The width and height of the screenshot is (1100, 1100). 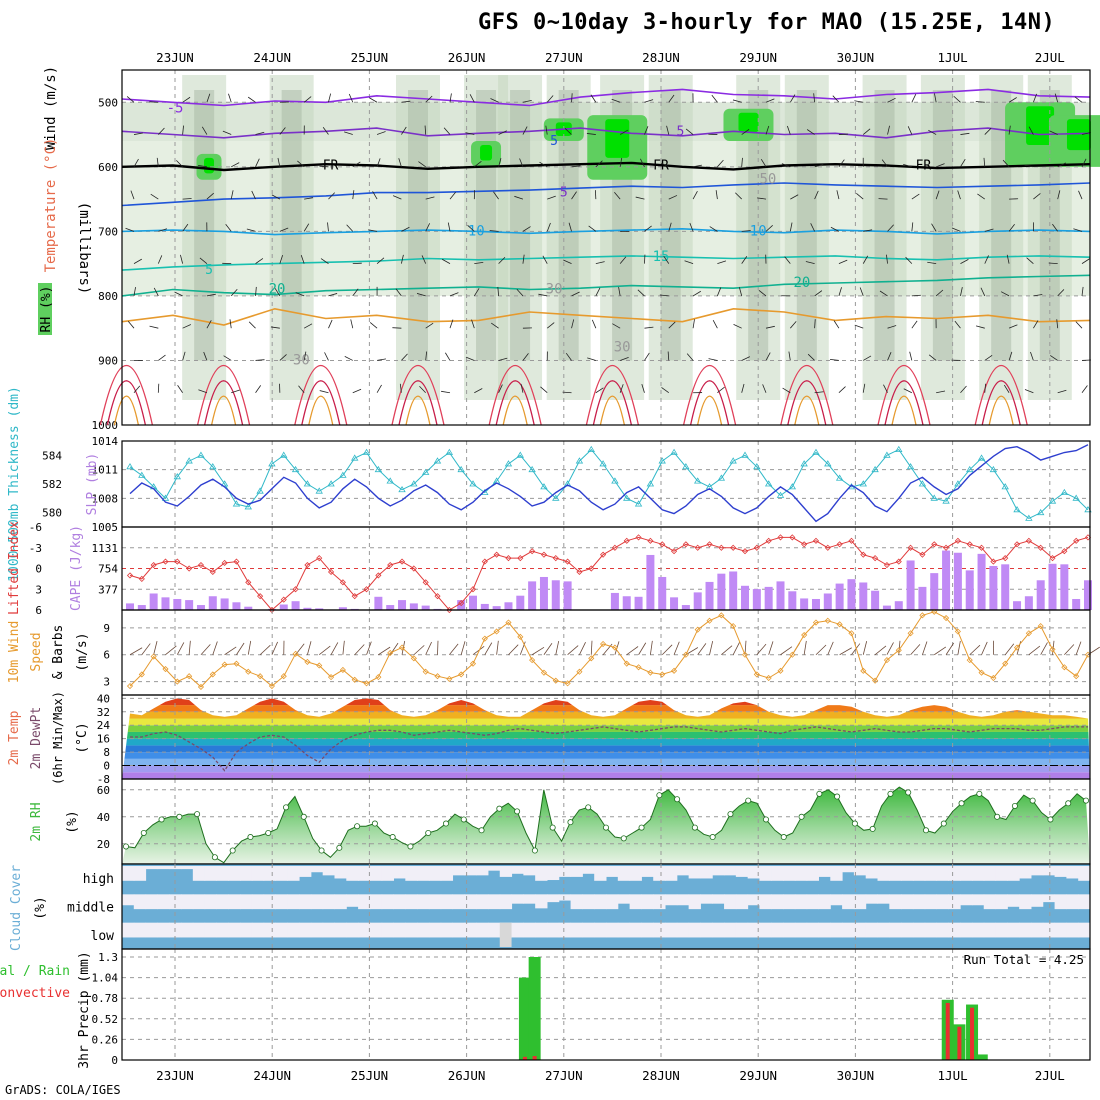 I want to click on temp-tick-label: 40, so click(x=103, y=698).